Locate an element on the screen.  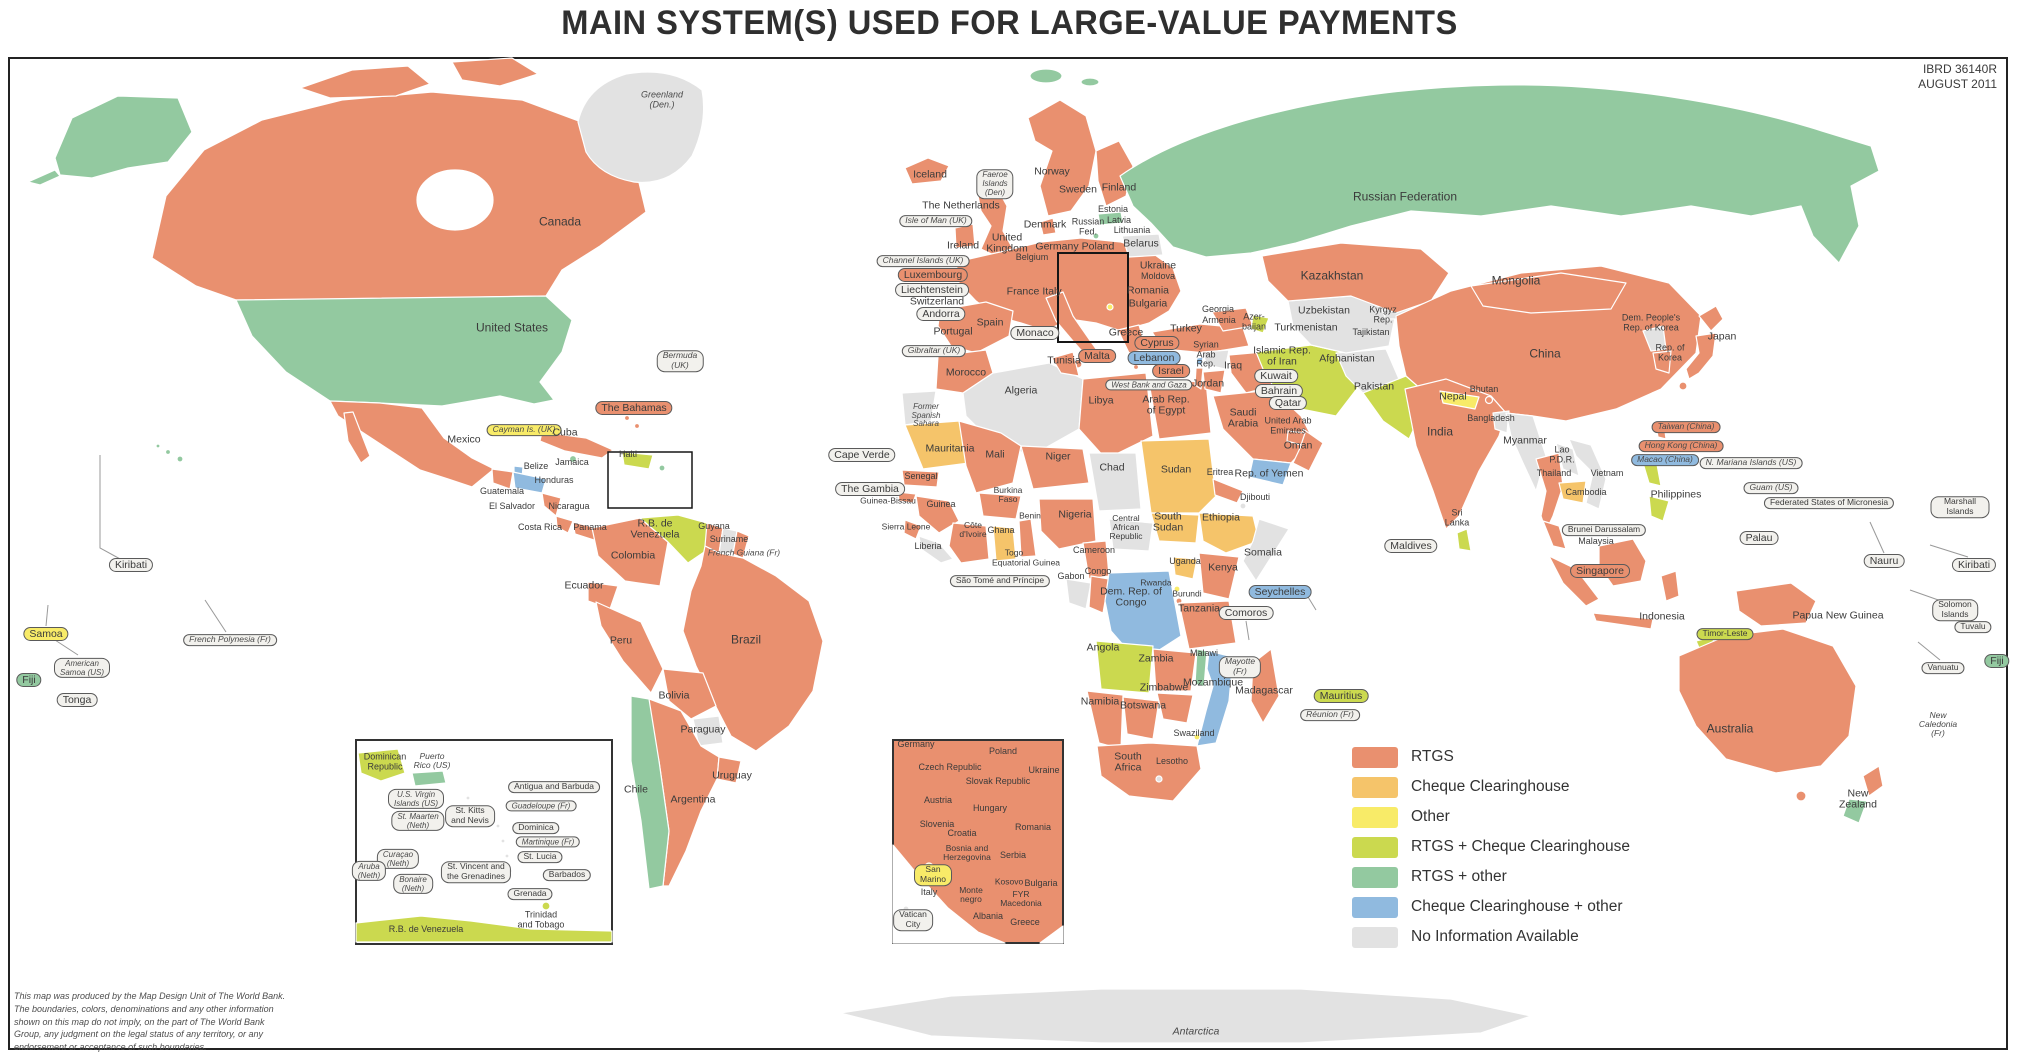
region-north-korea is located at coordinates (1654, 338).